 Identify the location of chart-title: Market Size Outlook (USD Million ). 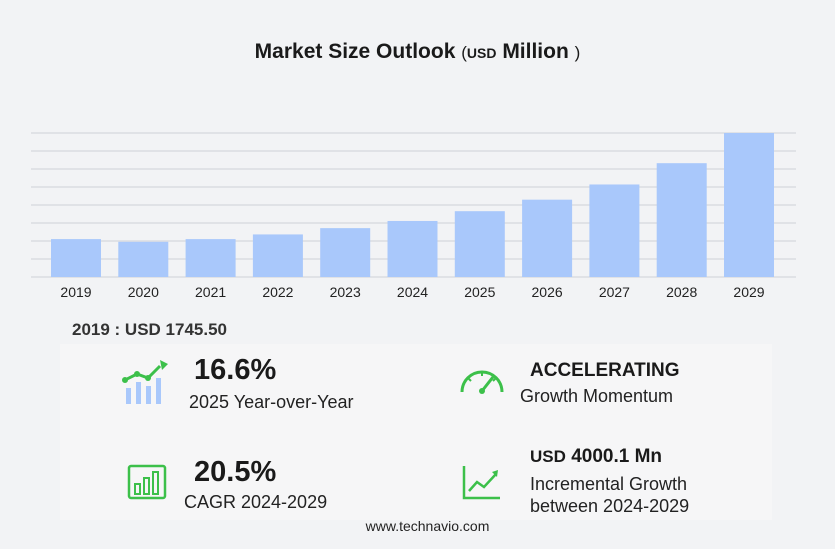
(417, 52).